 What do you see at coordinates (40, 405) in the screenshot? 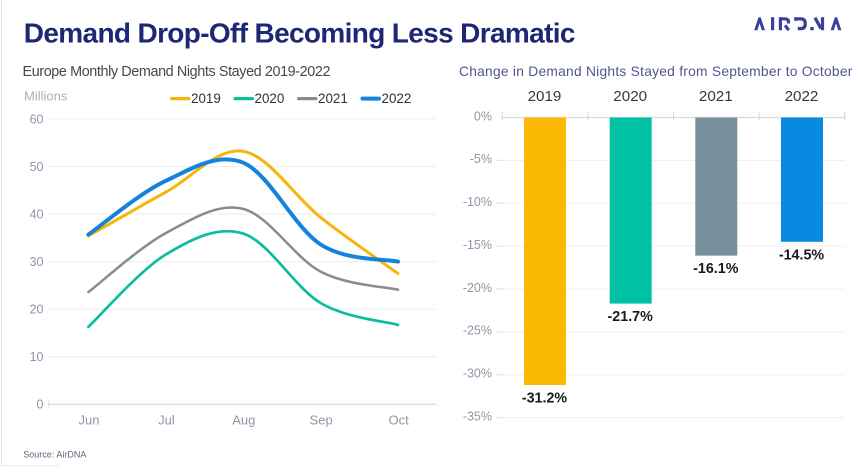
I see `svg-text: 0` at bounding box center [40, 405].